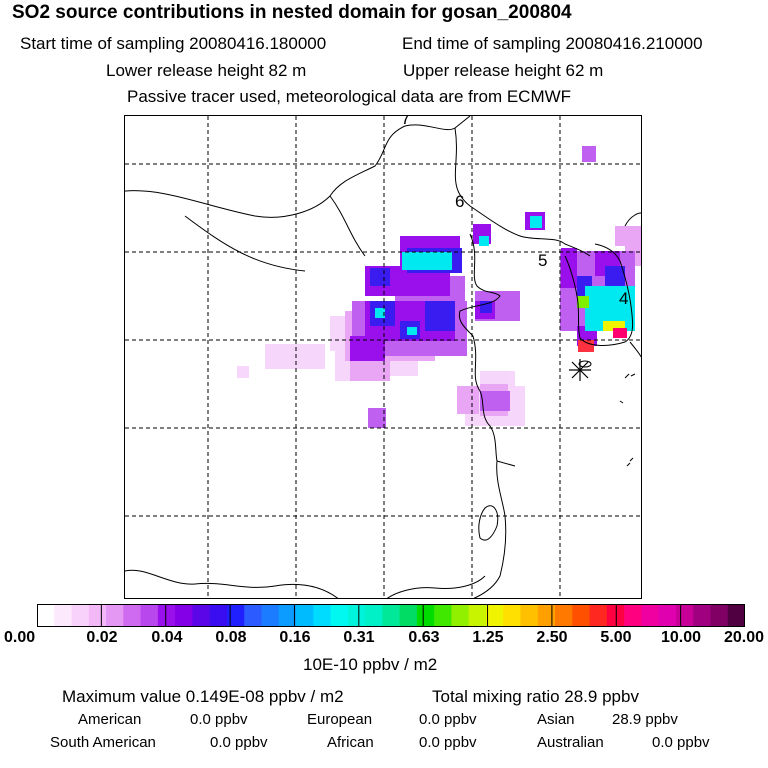 Image resolution: width=768 pixels, height=768 pixels. What do you see at coordinates (110, 719) in the screenshot?
I see `region-american-label: American` at bounding box center [110, 719].